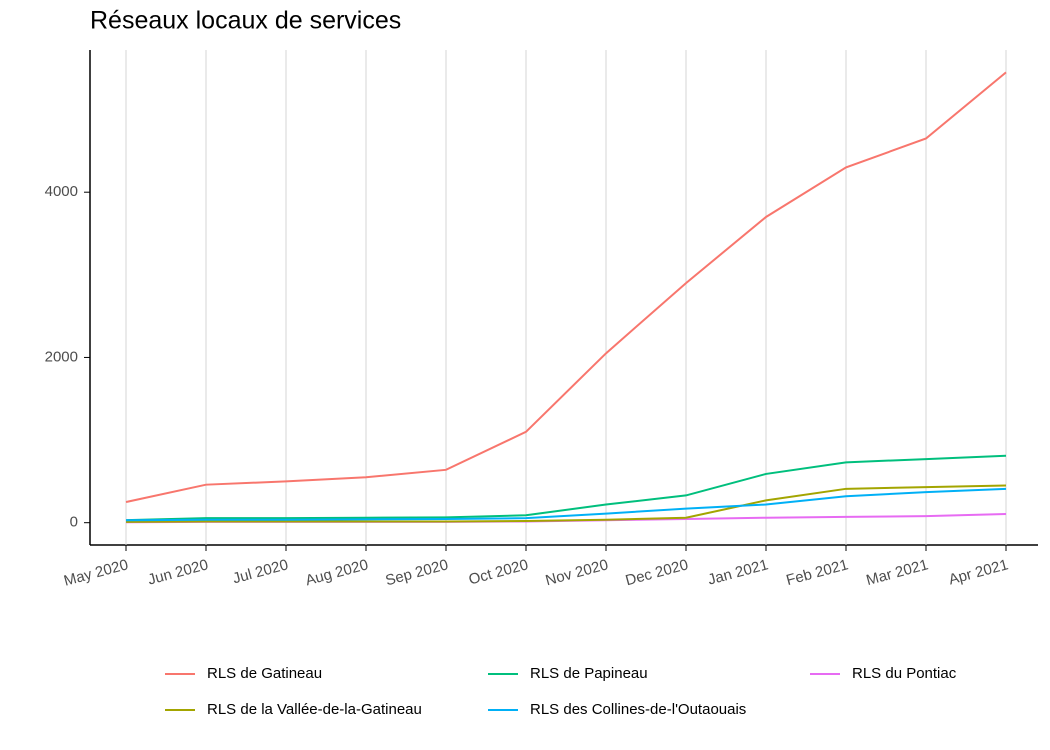 The width and height of the screenshot is (1050, 750). Describe the element at coordinates (657, 572) in the screenshot. I see `x-tick-label: Dec 2020` at that location.